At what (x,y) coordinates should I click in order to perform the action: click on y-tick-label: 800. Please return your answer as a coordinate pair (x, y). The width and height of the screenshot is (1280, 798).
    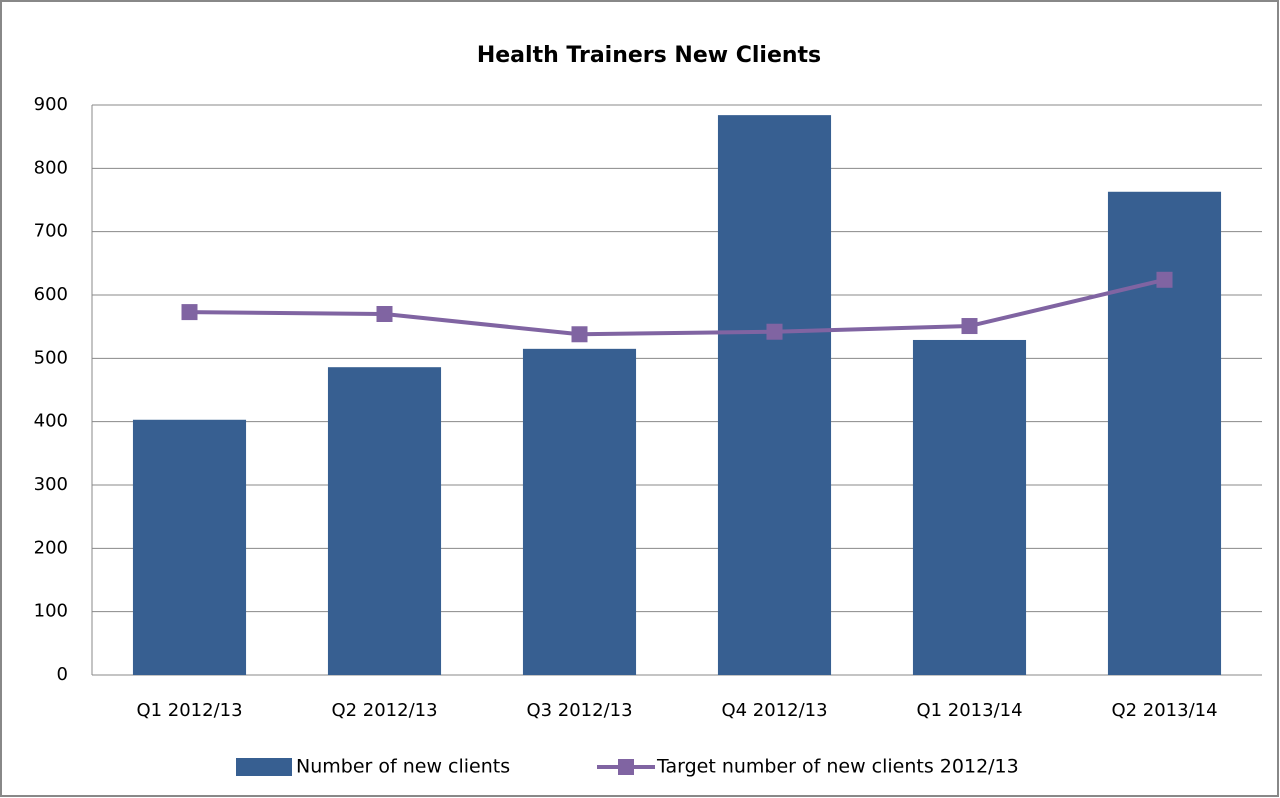
    Looking at the image, I should click on (51, 167).